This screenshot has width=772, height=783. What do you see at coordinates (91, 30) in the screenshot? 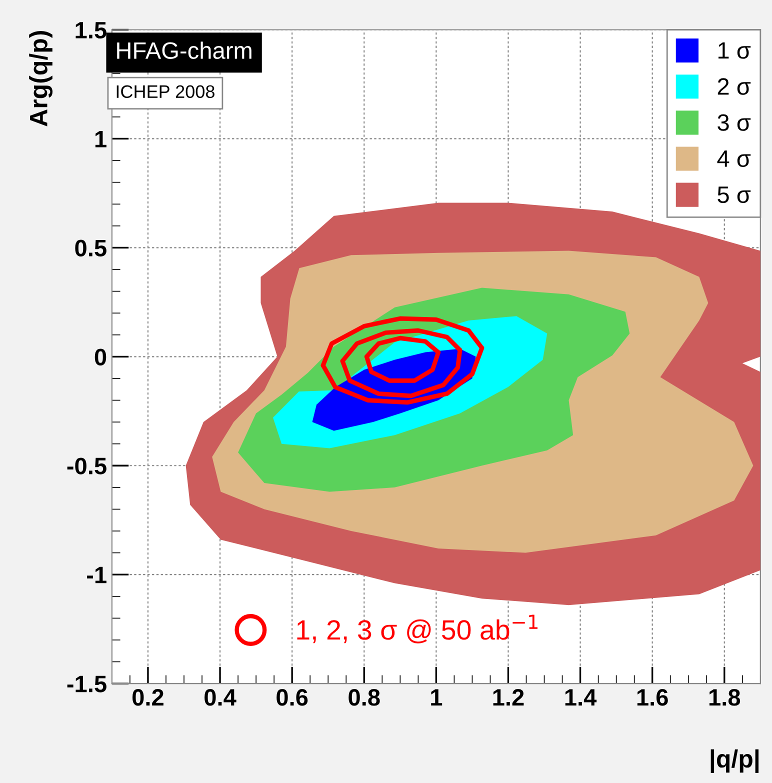
I see `y-tick-label: 1.5` at bounding box center [91, 30].